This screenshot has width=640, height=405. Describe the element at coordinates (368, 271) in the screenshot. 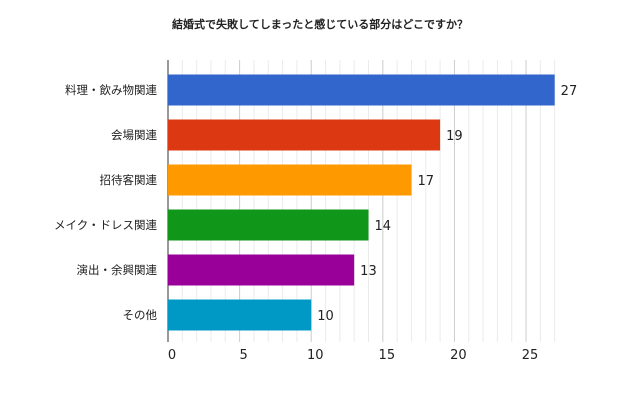

I see `data-label: 13` at that location.